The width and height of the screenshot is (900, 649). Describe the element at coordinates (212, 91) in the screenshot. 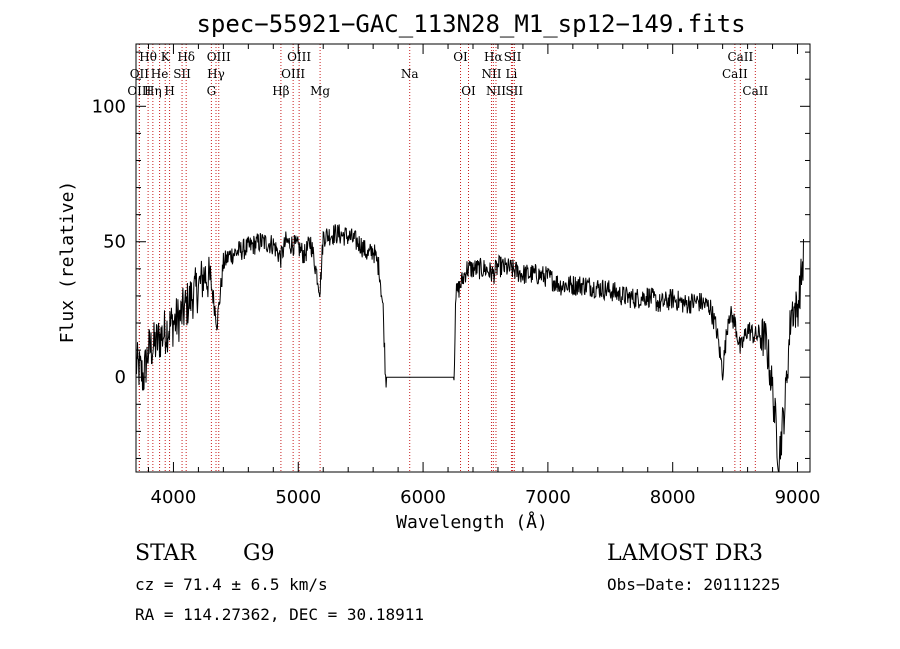

I see `line-label-11: G` at that location.